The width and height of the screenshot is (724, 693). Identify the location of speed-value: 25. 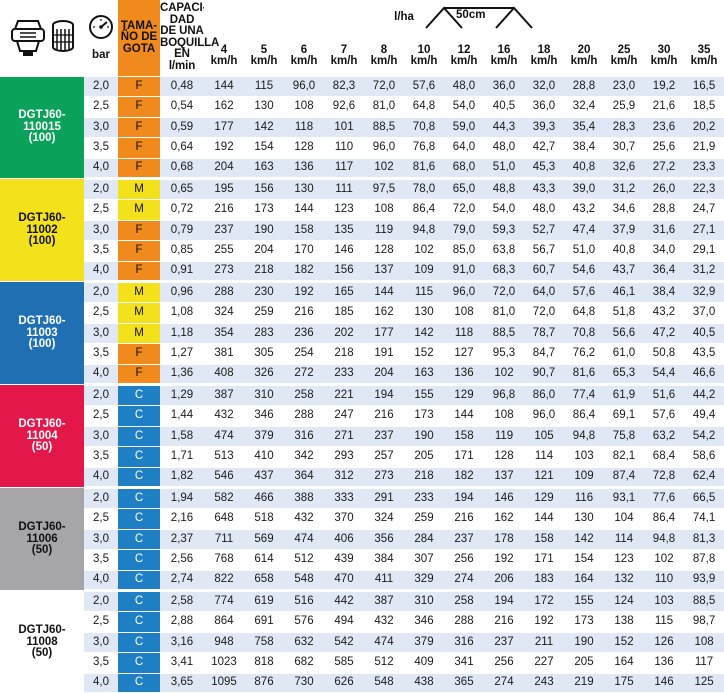
(624, 49).